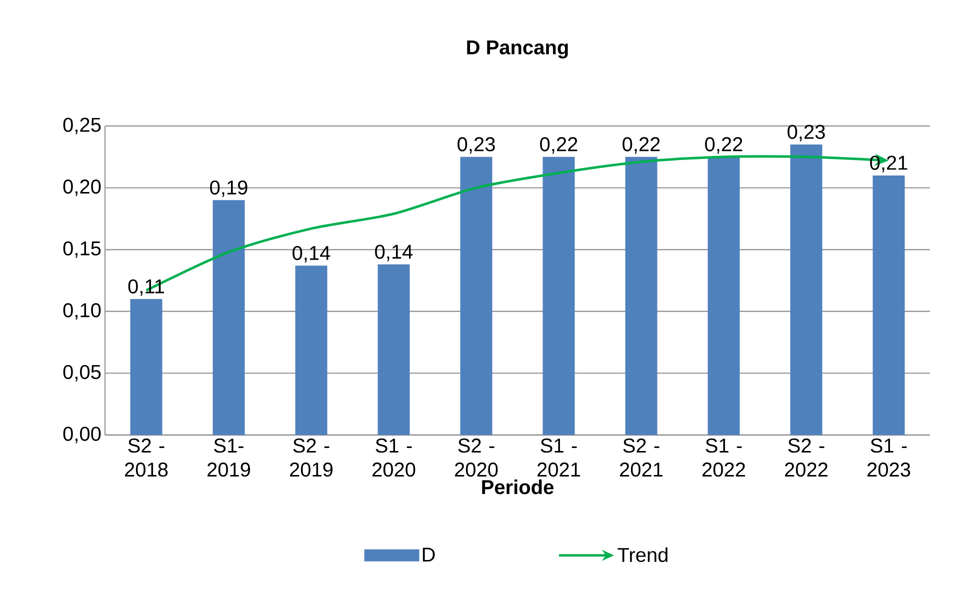  What do you see at coordinates (889, 164) in the screenshot?
I see `data-label: 0,21` at bounding box center [889, 164].